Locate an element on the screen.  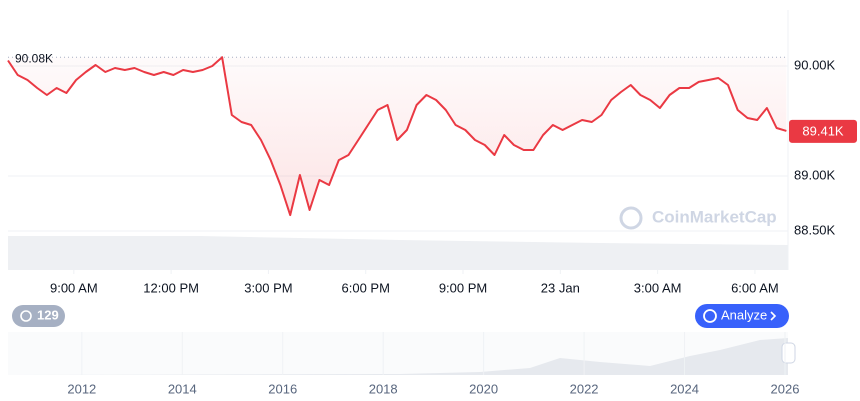
watermark: CoinMarketCap is located at coordinates (714, 216).